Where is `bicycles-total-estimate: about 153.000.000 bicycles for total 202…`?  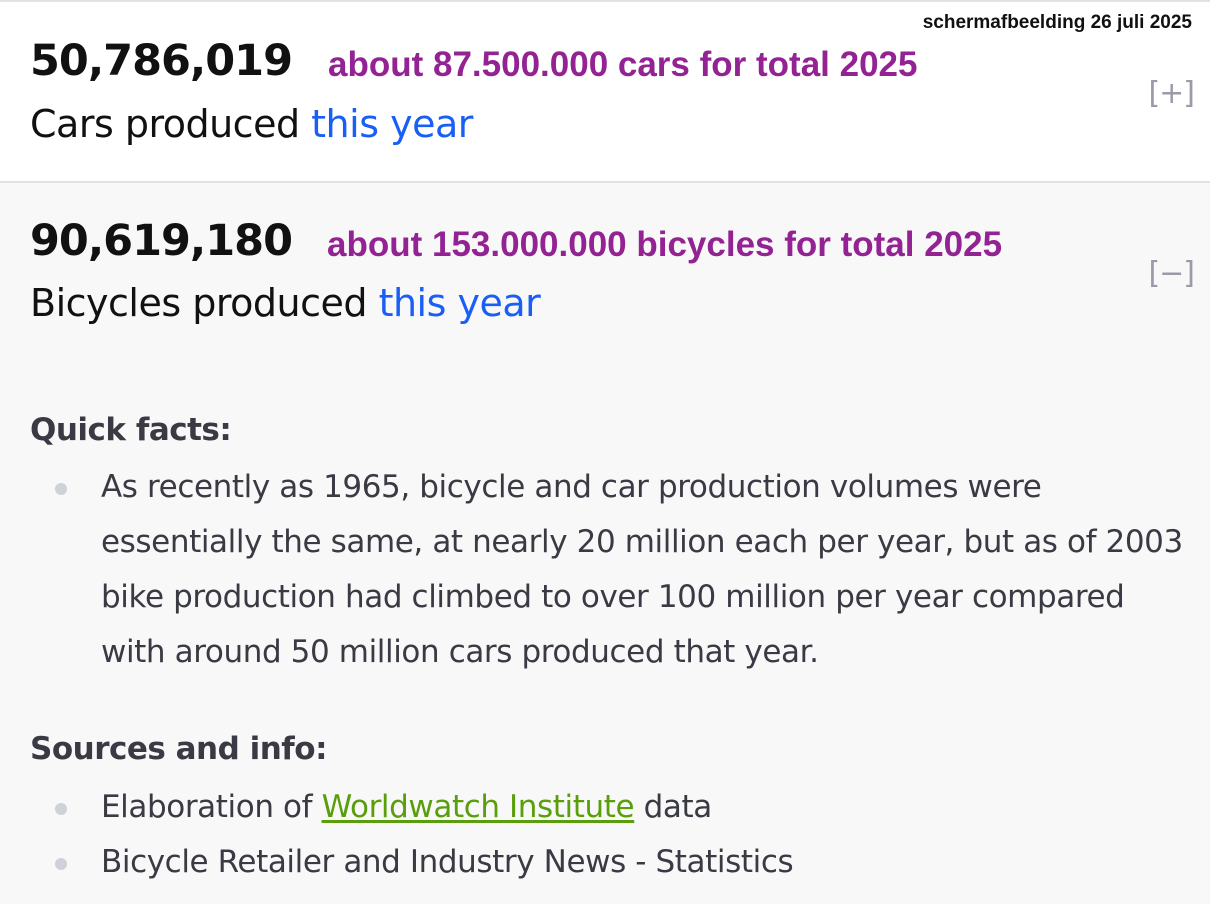
bicycles-total-estimate: about 153.000.000 bicycles for total 202… is located at coordinates (665, 244).